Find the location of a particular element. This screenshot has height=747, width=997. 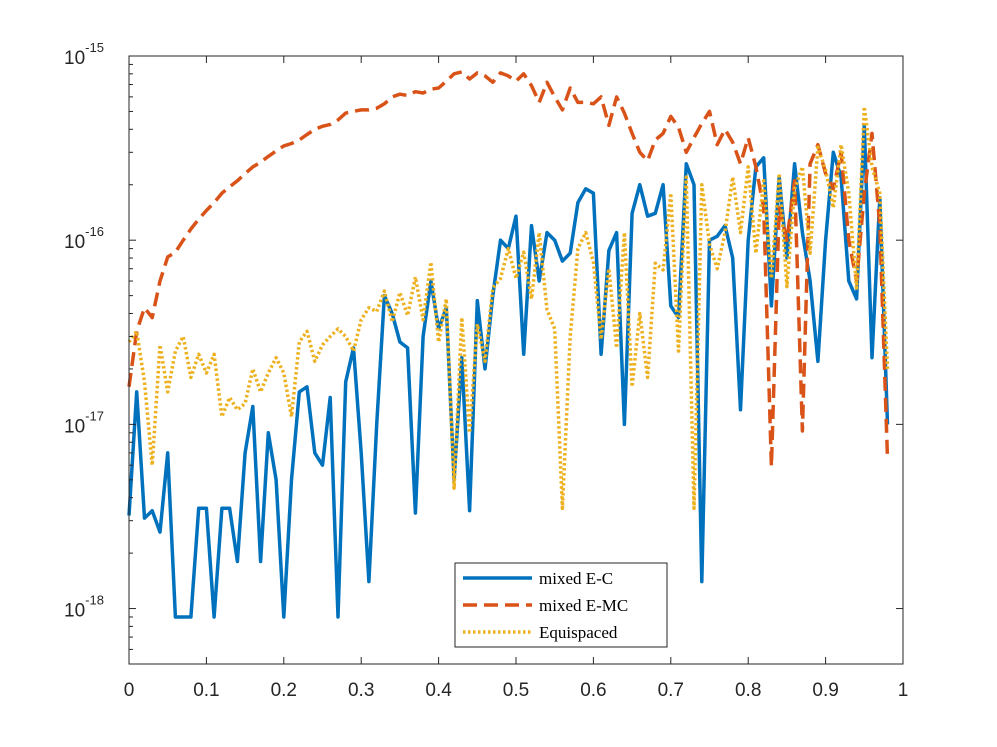

y-tick-label-1: 10-17 is located at coordinates (84, 422).